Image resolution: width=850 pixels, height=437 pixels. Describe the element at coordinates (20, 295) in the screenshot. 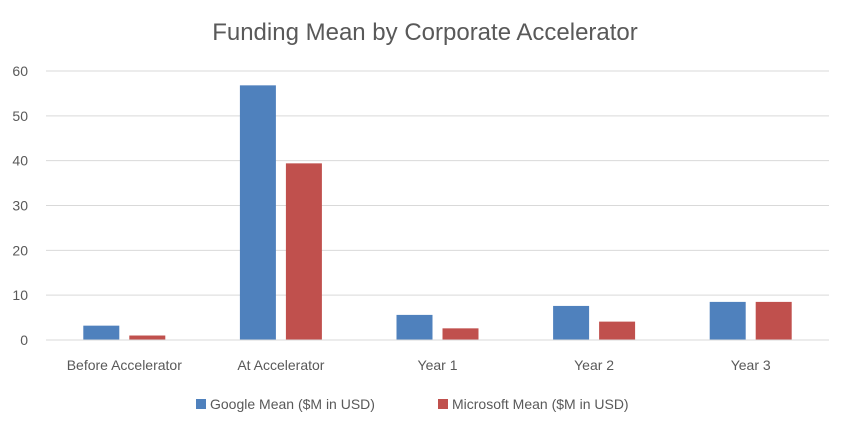

I see `y-tick-label: 10` at that location.